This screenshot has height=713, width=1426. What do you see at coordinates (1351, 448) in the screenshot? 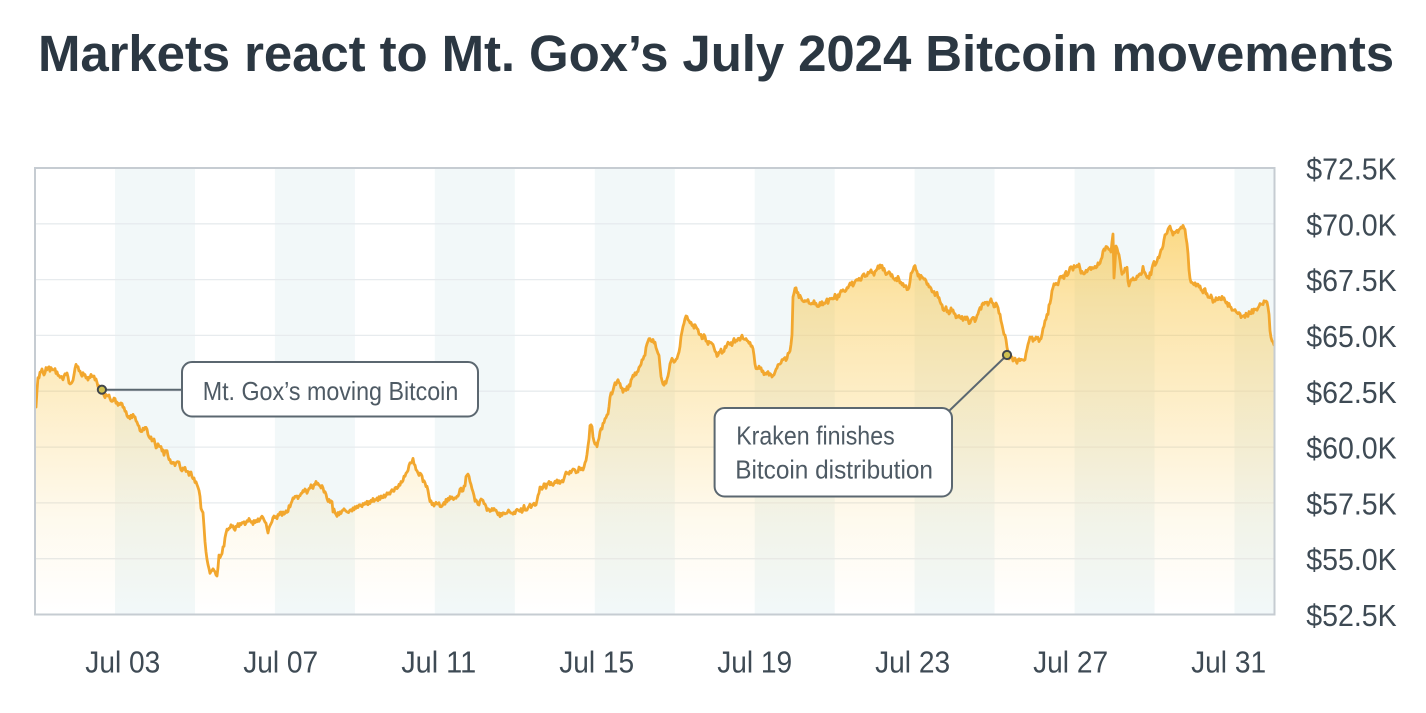
I see `svg-text: $60.0K` at bounding box center [1351, 448].